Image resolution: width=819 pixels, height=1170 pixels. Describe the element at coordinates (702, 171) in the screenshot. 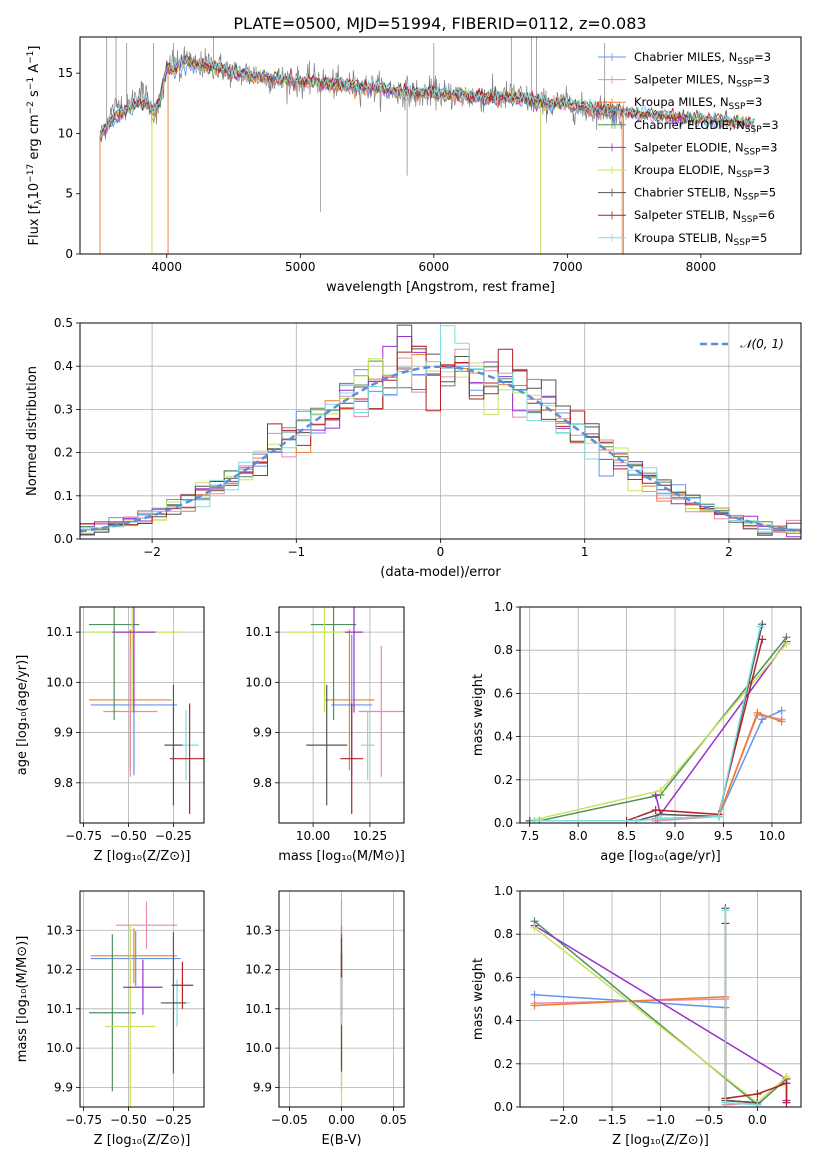

I see `legend-label-5: Kroupa ELODIE, NSSP=3` at that location.